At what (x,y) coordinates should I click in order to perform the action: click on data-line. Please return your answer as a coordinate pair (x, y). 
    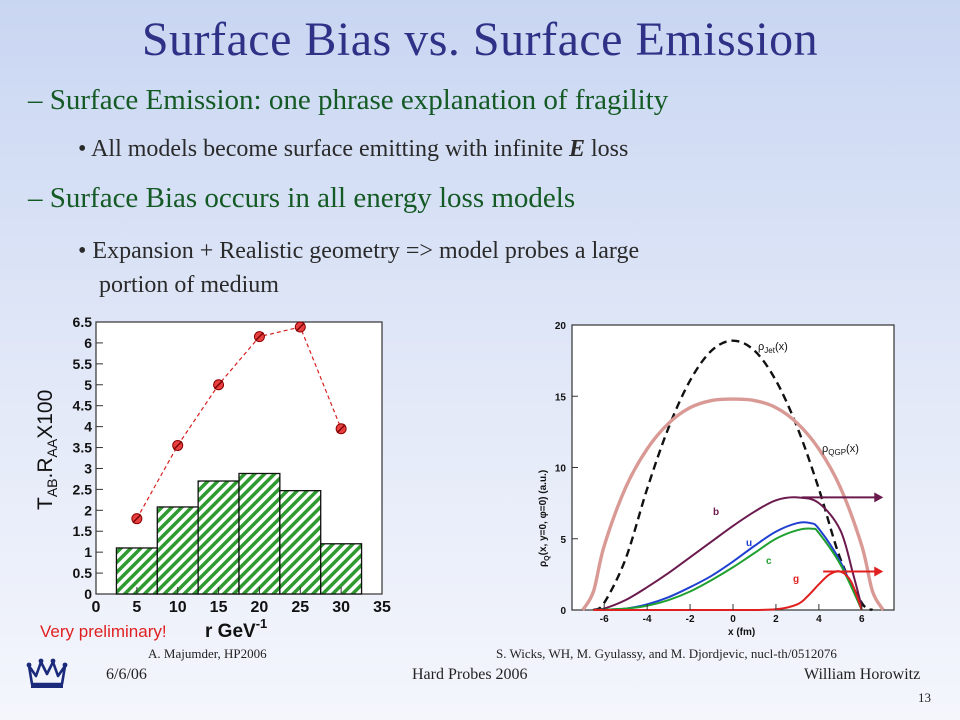
    Looking at the image, I should click on (239, 422).